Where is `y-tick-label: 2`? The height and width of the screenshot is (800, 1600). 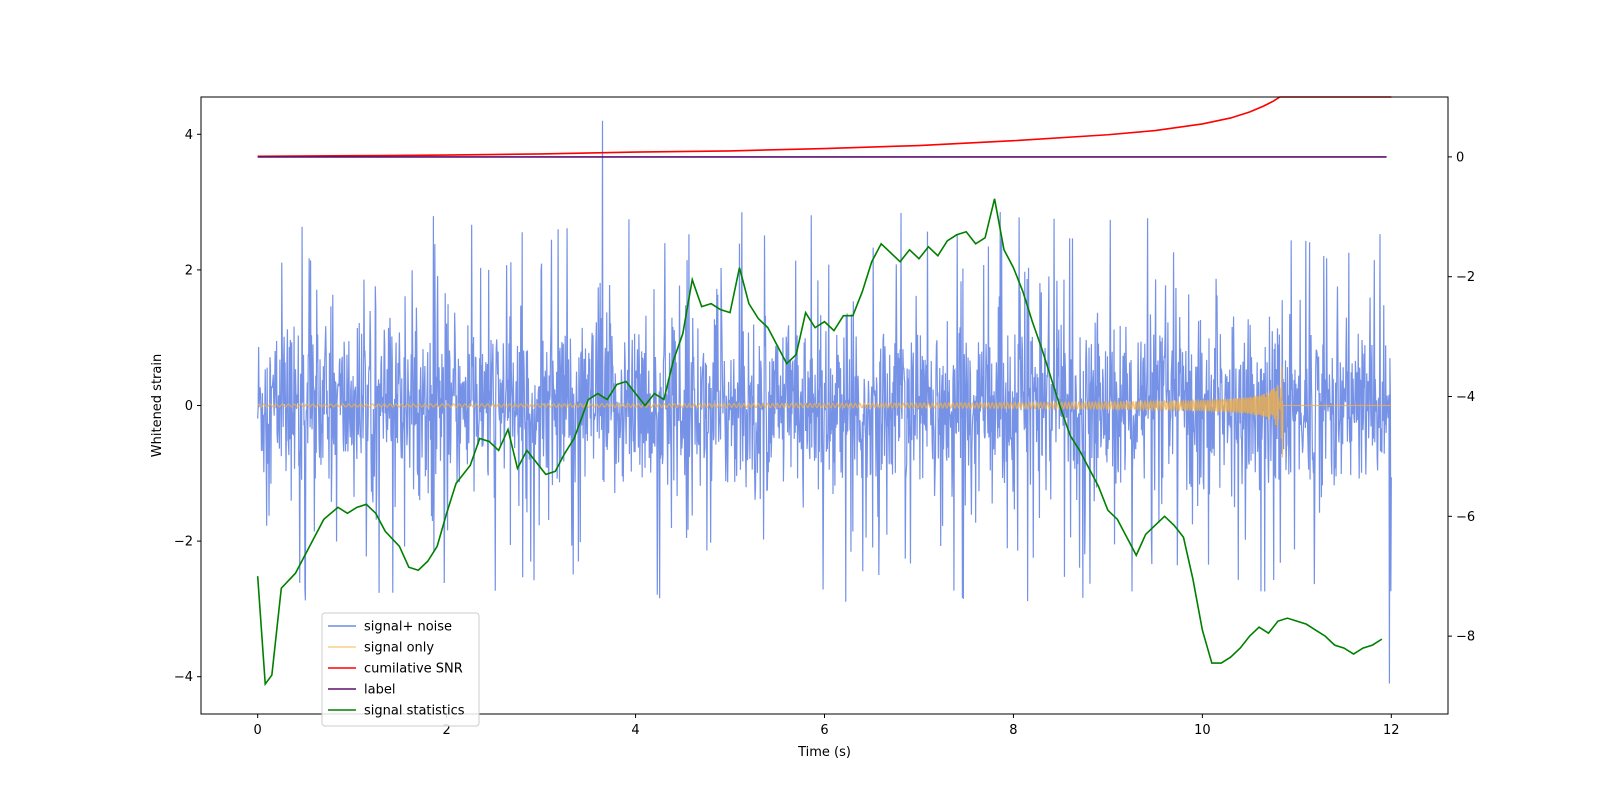 y-tick-label: 2 is located at coordinates (189, 270).